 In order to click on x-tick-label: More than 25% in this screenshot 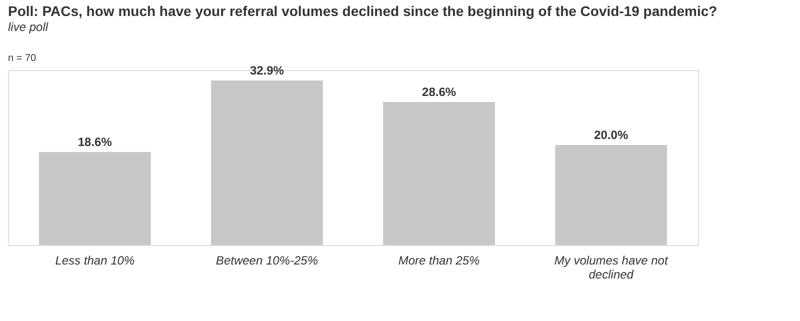, I will do `click(439, 261)`.